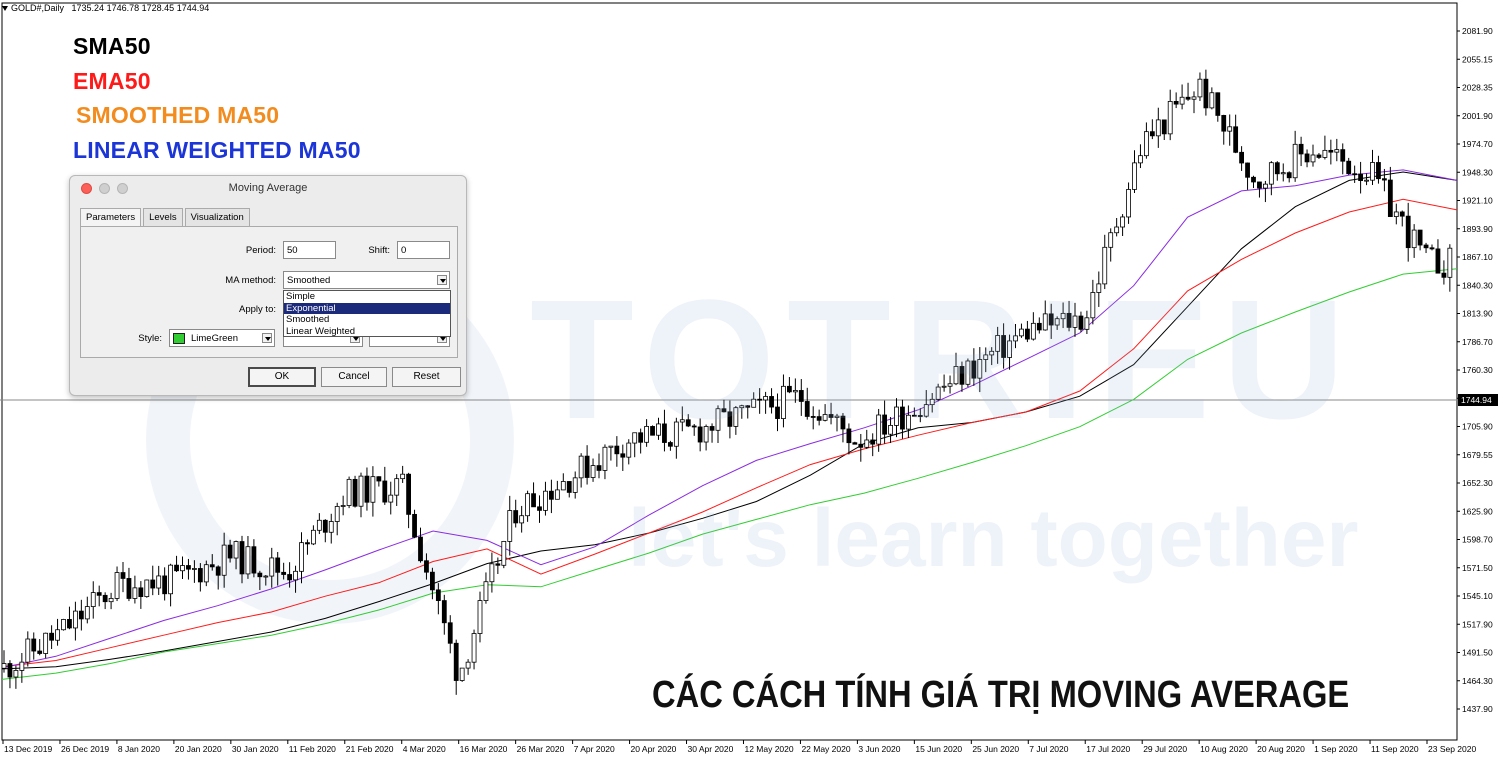 Image resolution: width=1500 pixels, height=762 pixels. I want to click on ohlc-close: 1744.94, so click(193, 8).